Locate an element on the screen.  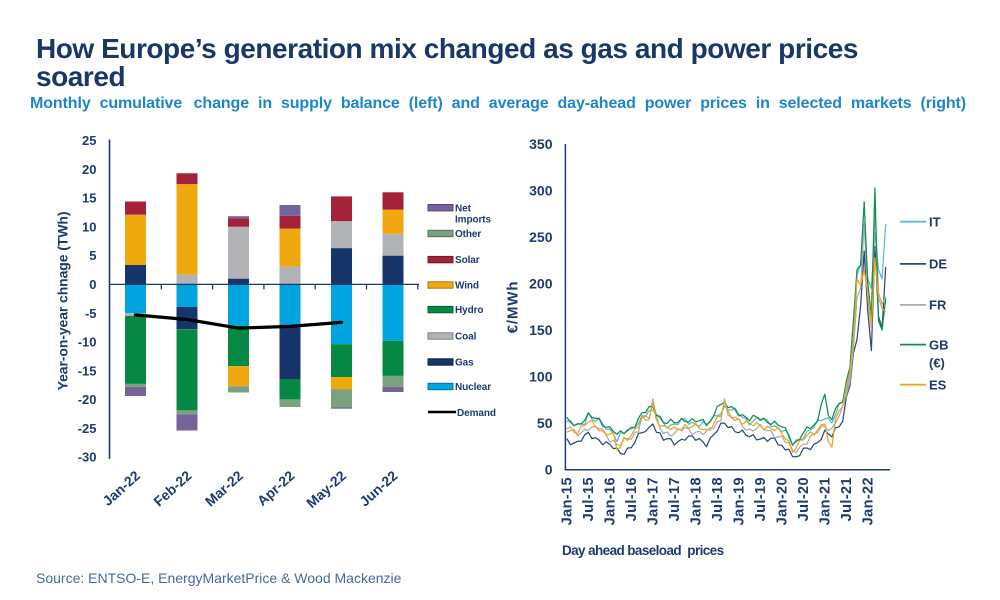
svg-text: Jan-21 is located at coordinates (825, 501).